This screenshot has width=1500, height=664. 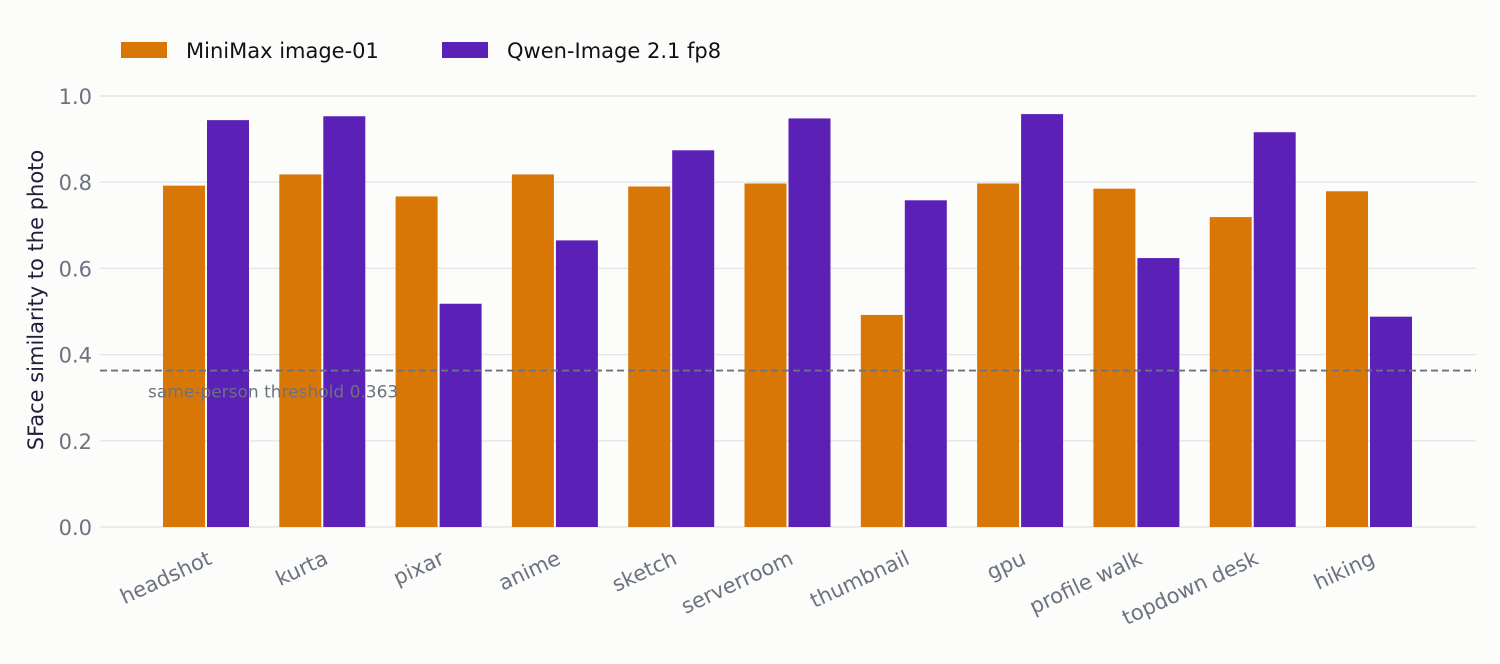 What do you see at coordinates (859, 579) in the screenshot?
I see `x-tick-label: thumbnail` at bounding box center [859, 579].